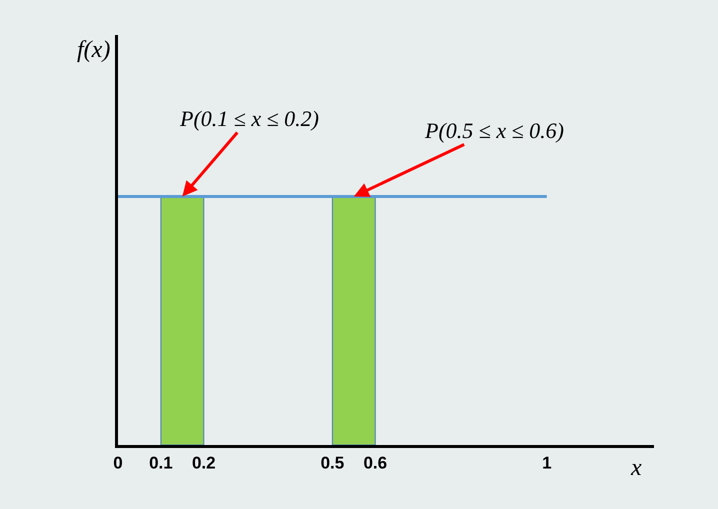  What do you see at coordinates (636, 468) in the screenshot?
I see `x-axis-title: x` at bounding box center [636, 468].